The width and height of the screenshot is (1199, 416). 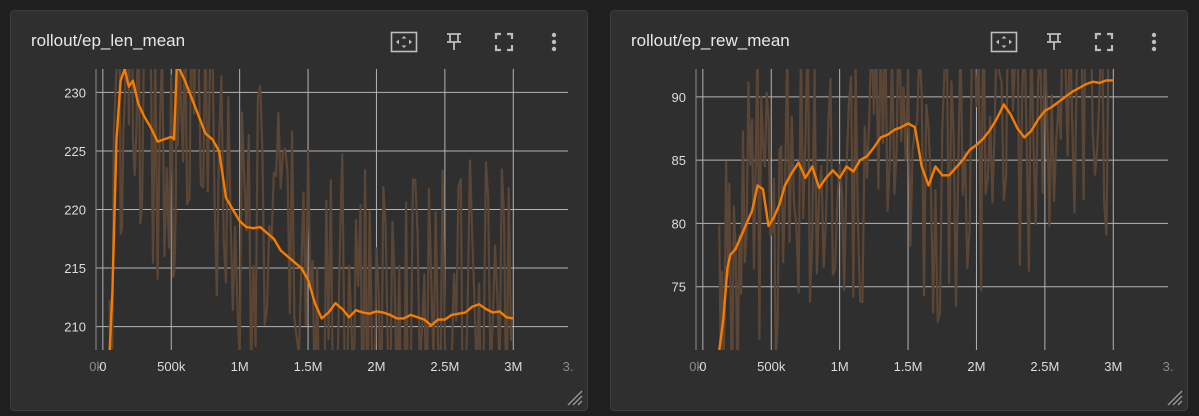 What do you see at coordinates (75, 327) in the screenshot?
I see `y-tick-label: 210` at bounding box center [75, 327].